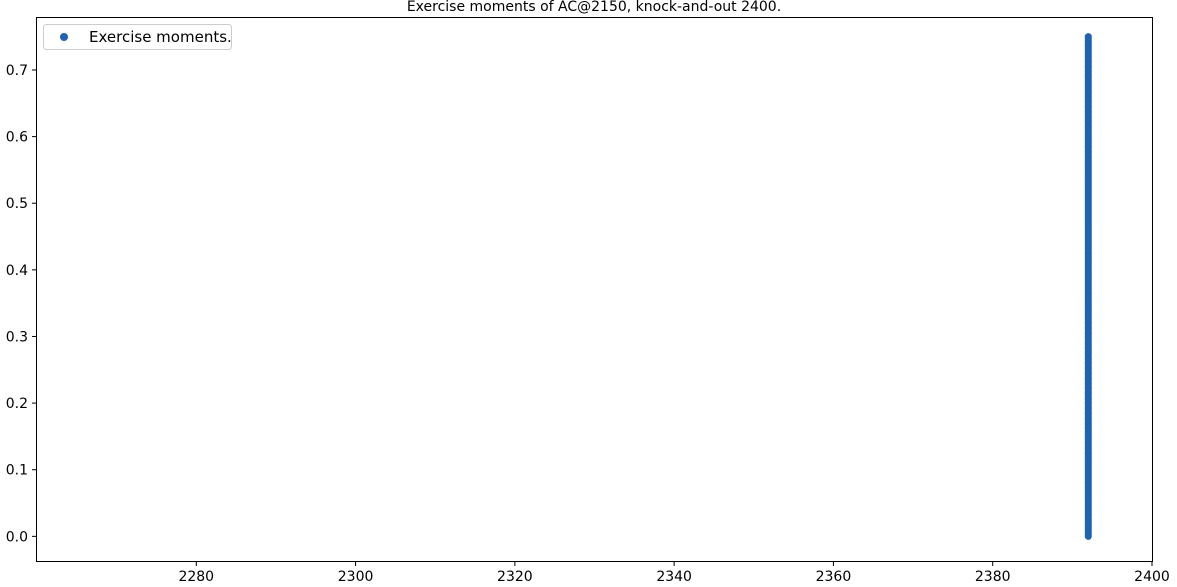  Describe the element at coordinates (196, 577) in the screenshot. I see `x-tick-label: 2280` at that location.